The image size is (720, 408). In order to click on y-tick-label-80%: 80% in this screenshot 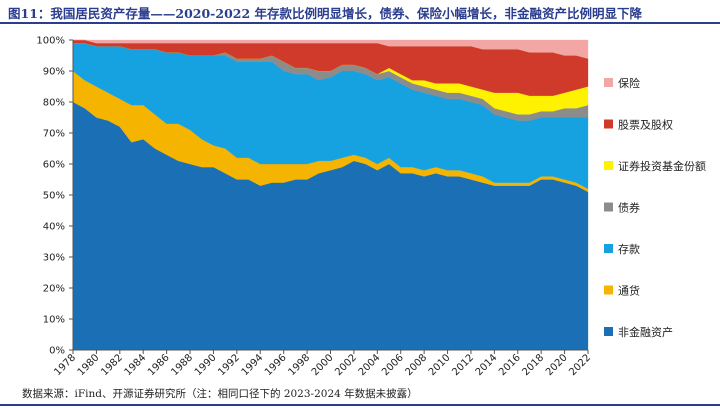, I will do `click(54, 103)`.